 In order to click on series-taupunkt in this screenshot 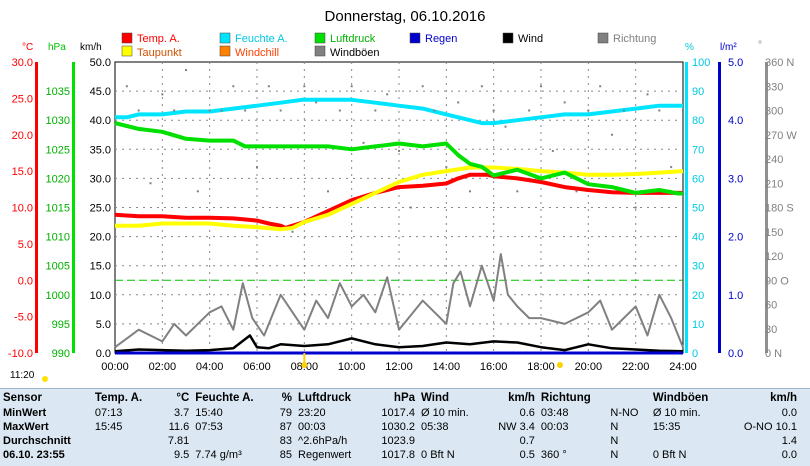, I will do `click(399, 198)`.